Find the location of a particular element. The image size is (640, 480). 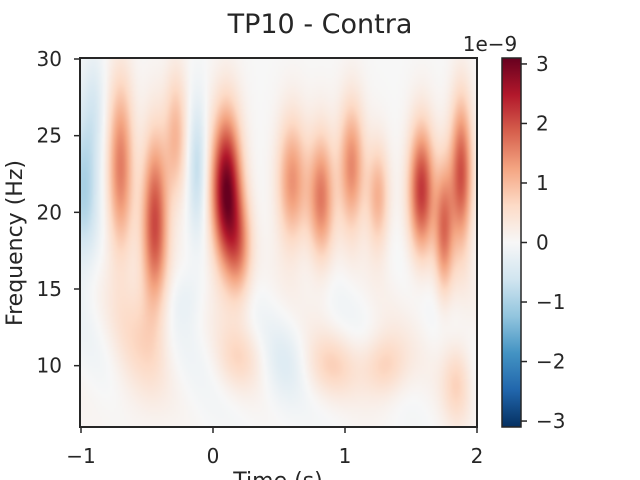

y-tick-label: 25 is located at coordinates (49, 136).